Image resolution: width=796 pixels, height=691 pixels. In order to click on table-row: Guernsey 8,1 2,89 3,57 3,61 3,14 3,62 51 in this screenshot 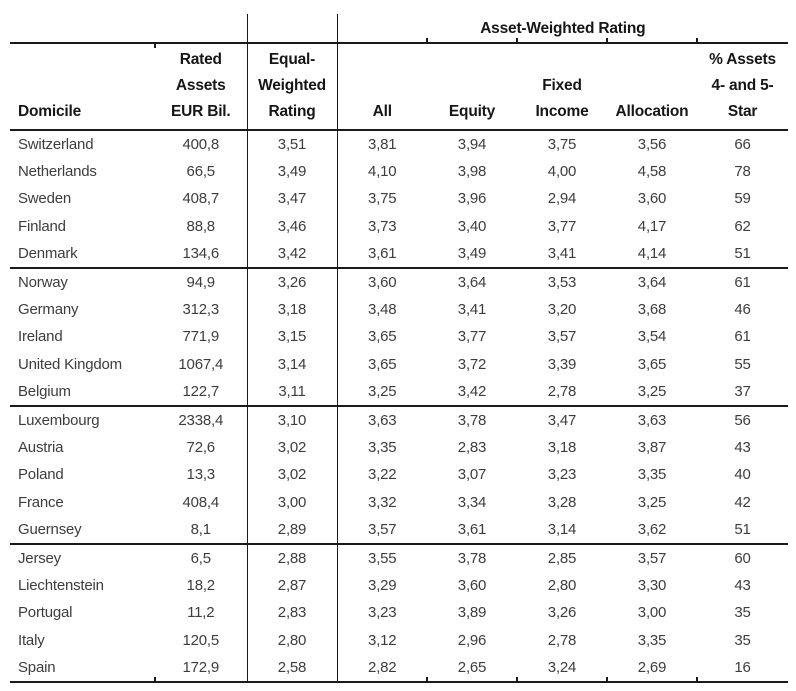, I will do `click(399, 530)`.